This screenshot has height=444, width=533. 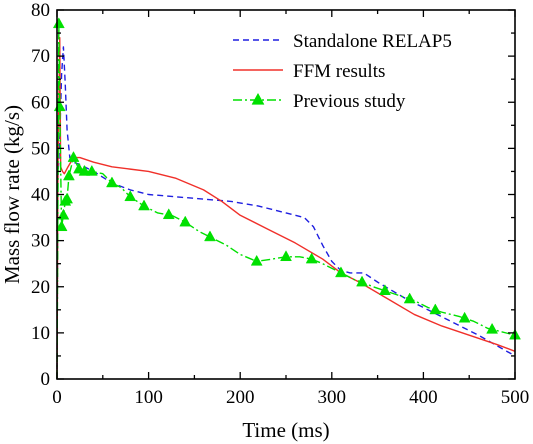 What do you see at coordinates (40, 333) in the screenshot?
I see `y-tick-label: 10` at bounding box center [40, 333].